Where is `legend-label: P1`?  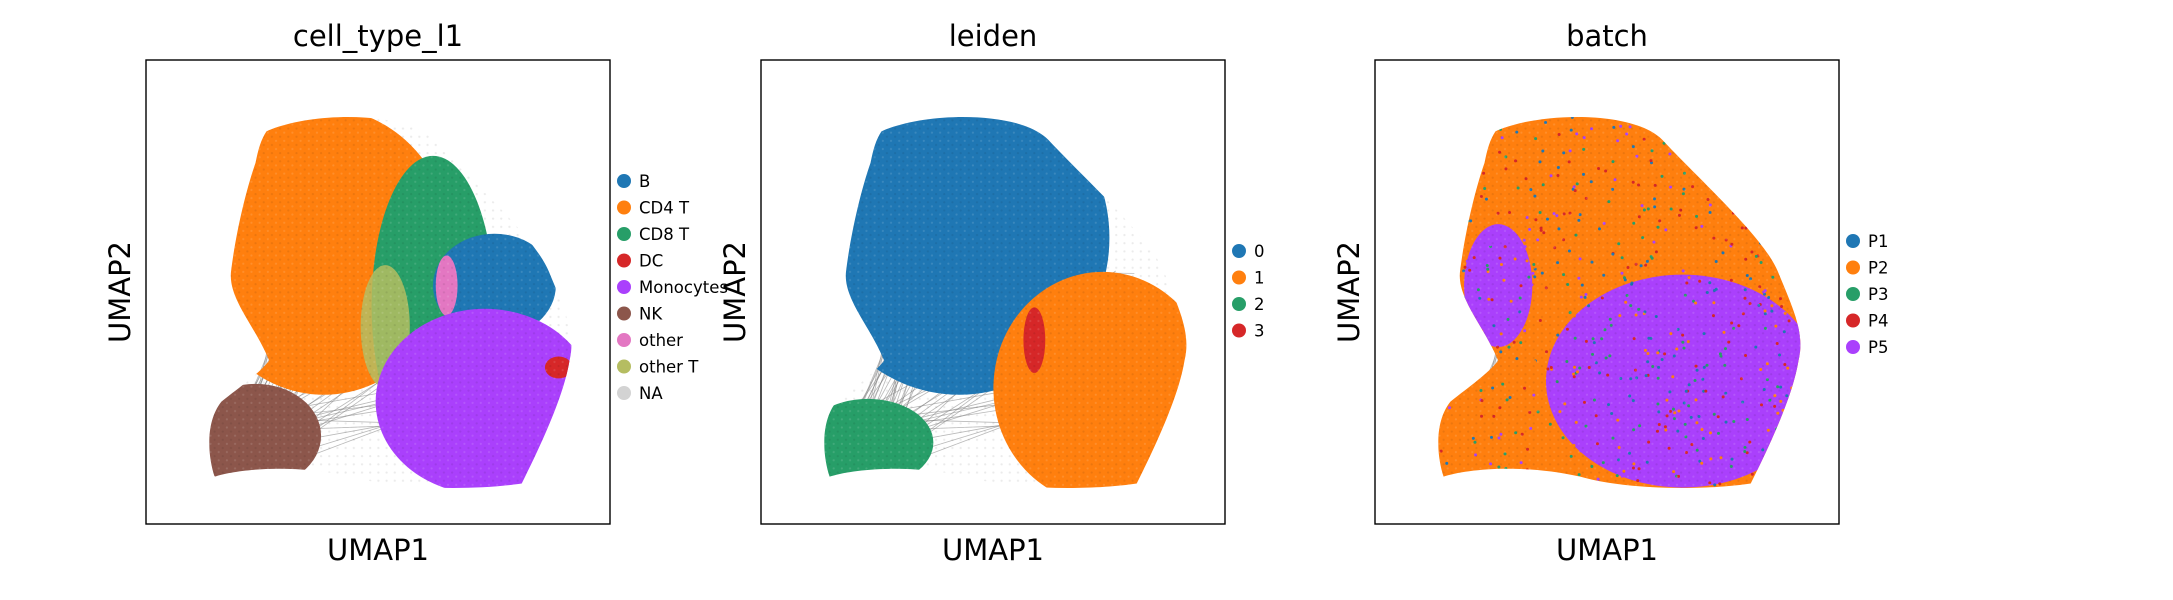 legend-label: P1 is located at coordinates (1878, 241).